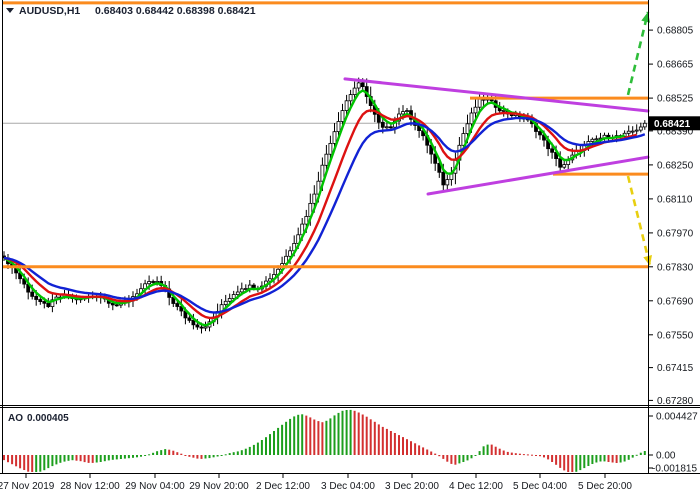  I want to click on time-axis-label: 27 Nov 2019, so click(27, 486).